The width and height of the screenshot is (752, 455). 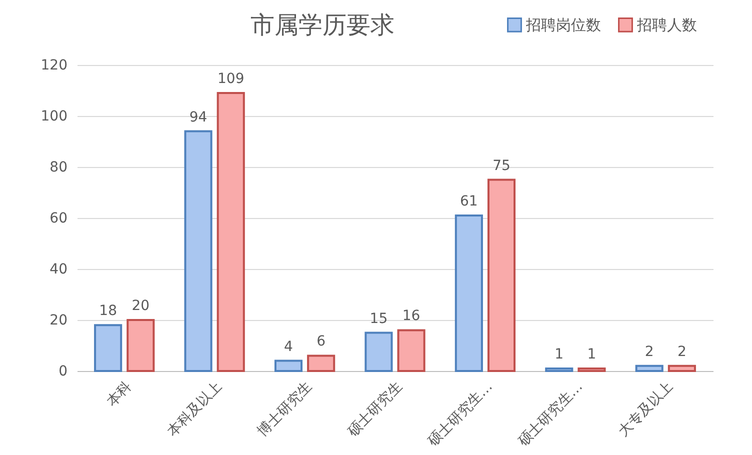 What do you see at coordinates (119, 394) in the screenshot?
I see `x-tick-label: 本科` at bounding box center [119, 394].